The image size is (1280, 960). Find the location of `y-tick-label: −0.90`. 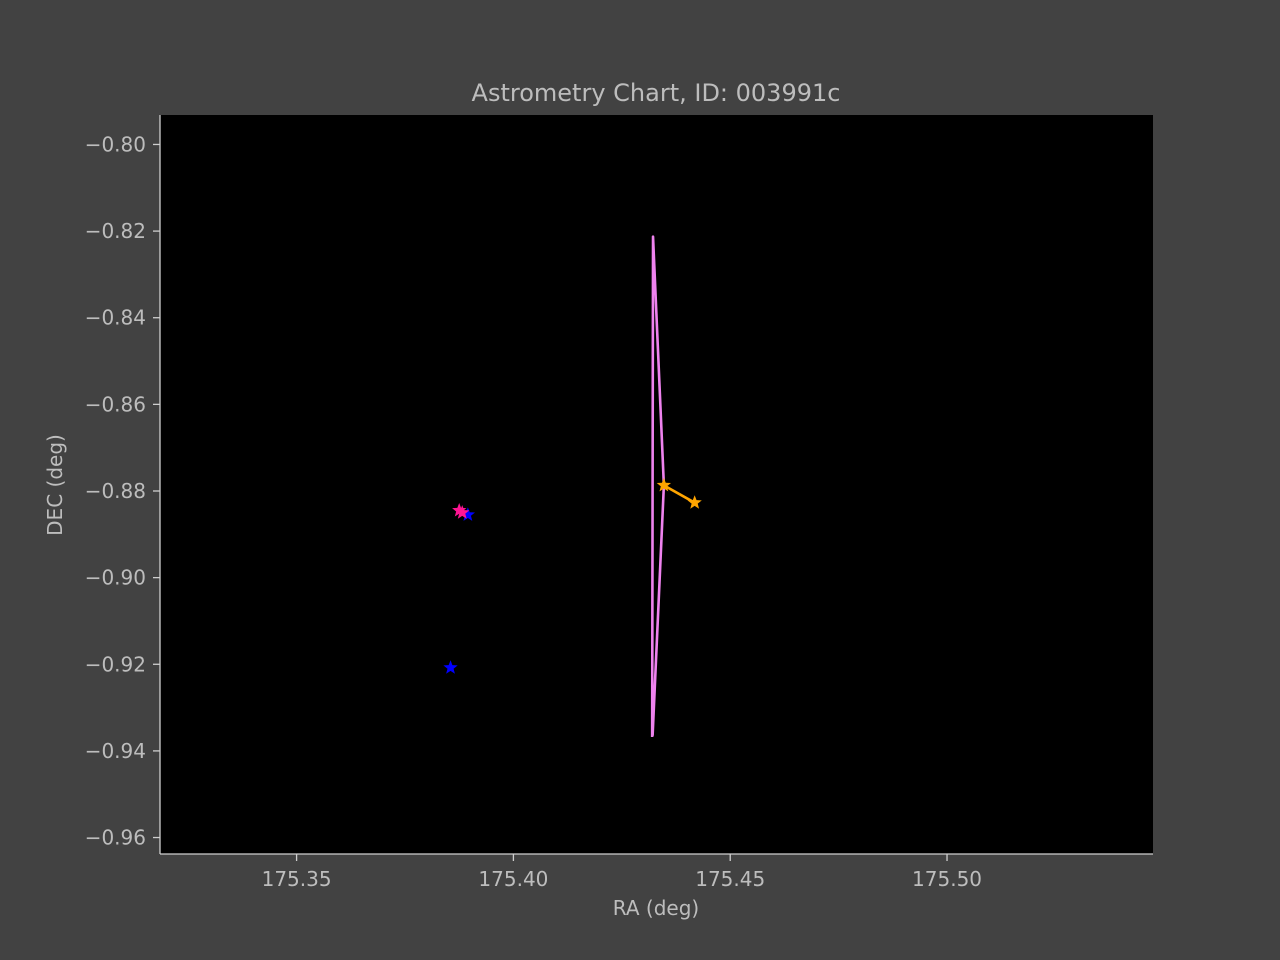

y-tick-label: −0.90 is located at coordinates (115, 578).